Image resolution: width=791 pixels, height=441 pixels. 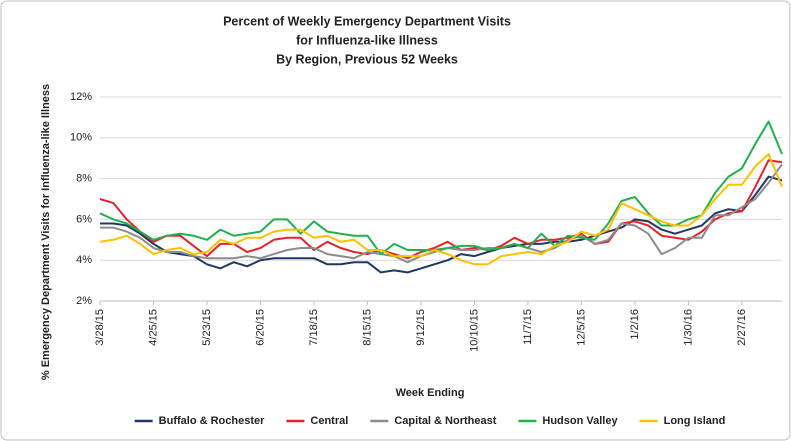 What do you see at coordinates (84, 301) in the screenshot?
I see `y-tick-label: 2%` at bounding box center [84, 301].